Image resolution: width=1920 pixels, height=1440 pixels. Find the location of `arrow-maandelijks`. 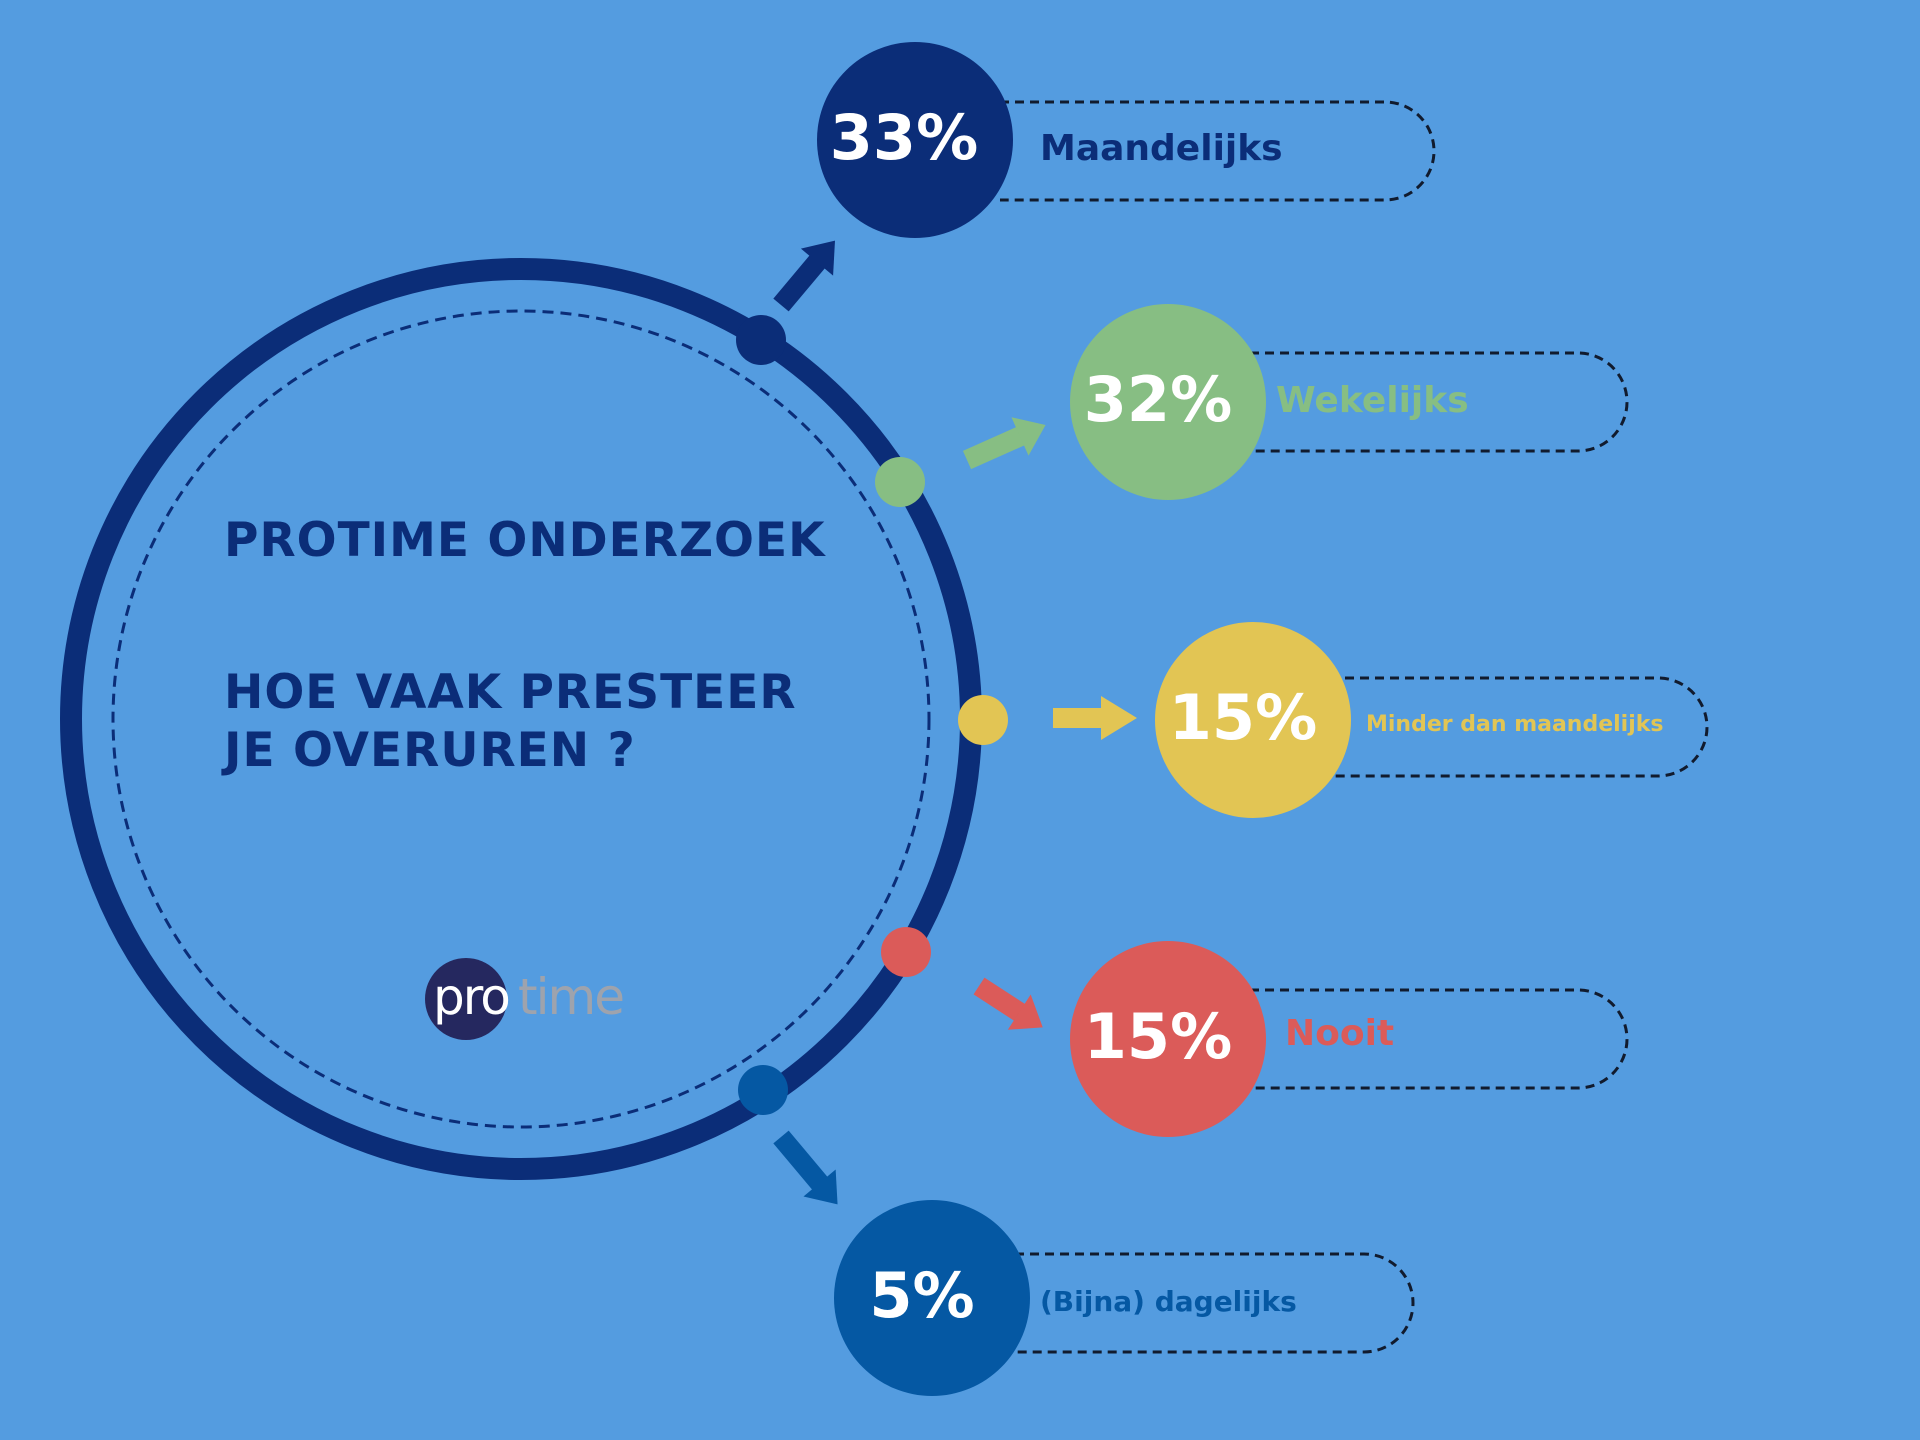

arrow-maandelijks is located at coordinates (804, 276).